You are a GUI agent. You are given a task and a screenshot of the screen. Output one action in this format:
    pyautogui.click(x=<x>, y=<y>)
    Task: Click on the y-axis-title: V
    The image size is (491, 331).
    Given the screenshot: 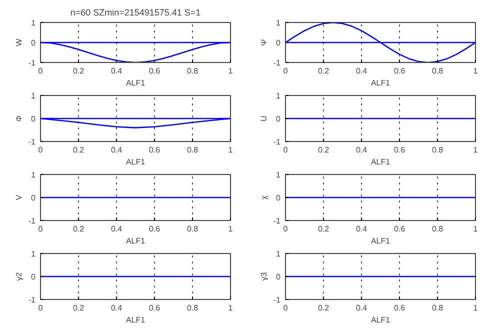 What is the action you would take?
    pyautogui.click(x=19, y=197)
    